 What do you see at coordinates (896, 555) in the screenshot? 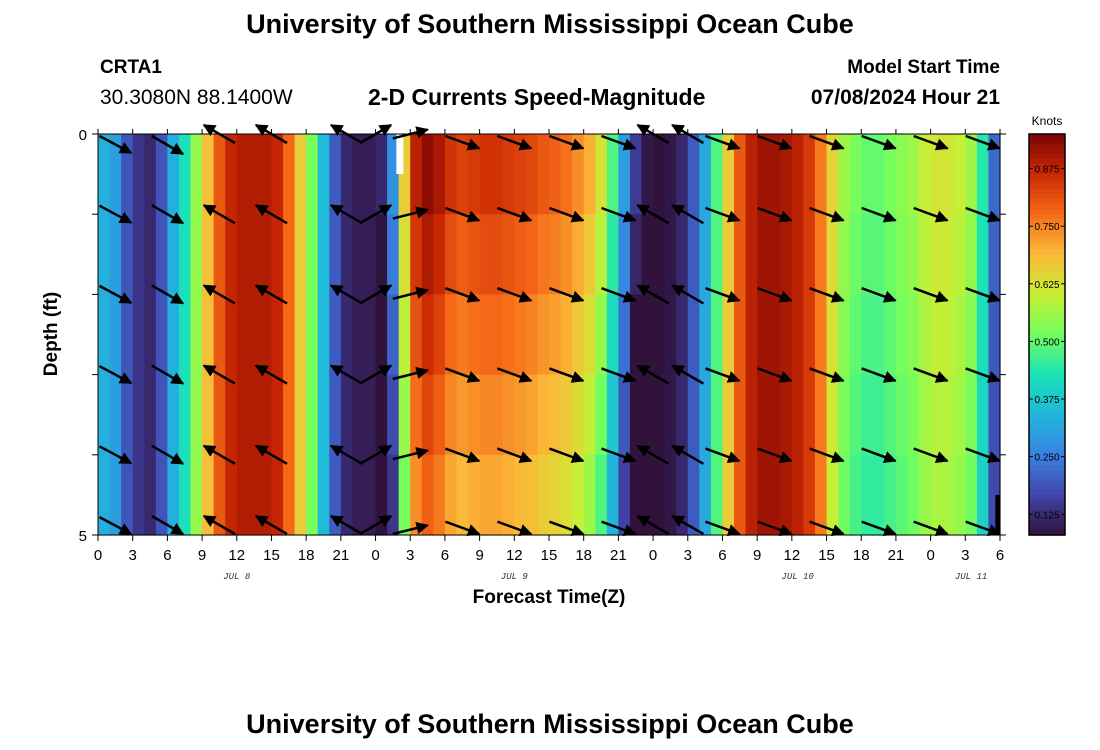
I see `x-tick-label: 21` at bounding box center [896, 555].